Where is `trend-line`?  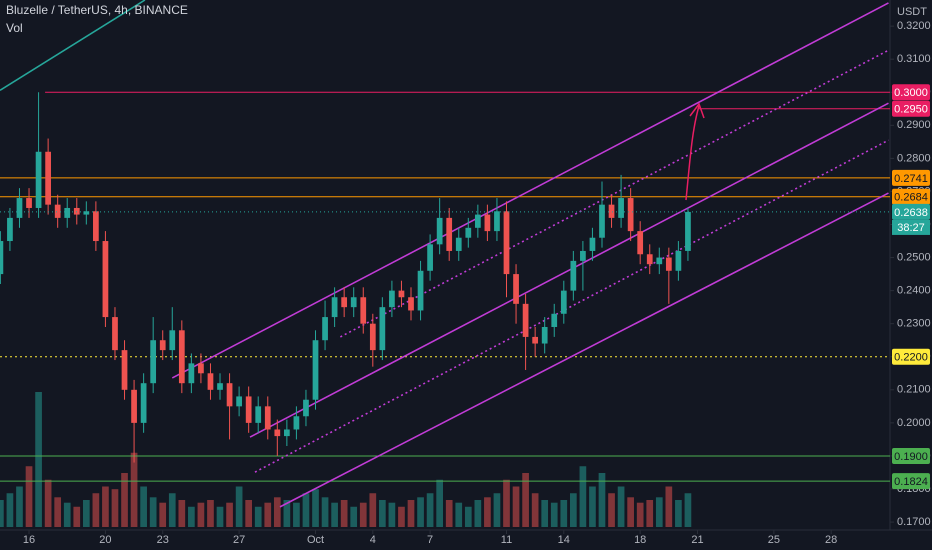
trend-line is located at coordinates (73, 45).